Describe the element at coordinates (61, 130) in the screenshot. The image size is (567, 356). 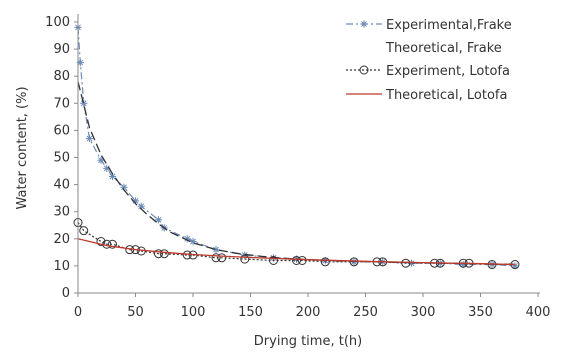
I see `y-tick-label: 60` at that location.